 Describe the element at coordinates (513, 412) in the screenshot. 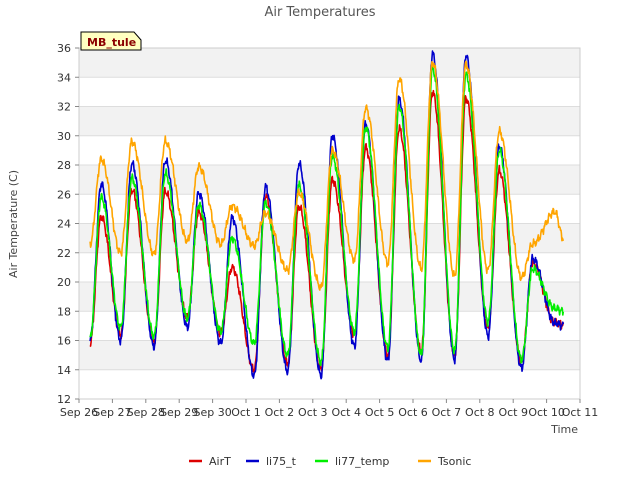

I see `x-tick-label: Oct 9` at that location.